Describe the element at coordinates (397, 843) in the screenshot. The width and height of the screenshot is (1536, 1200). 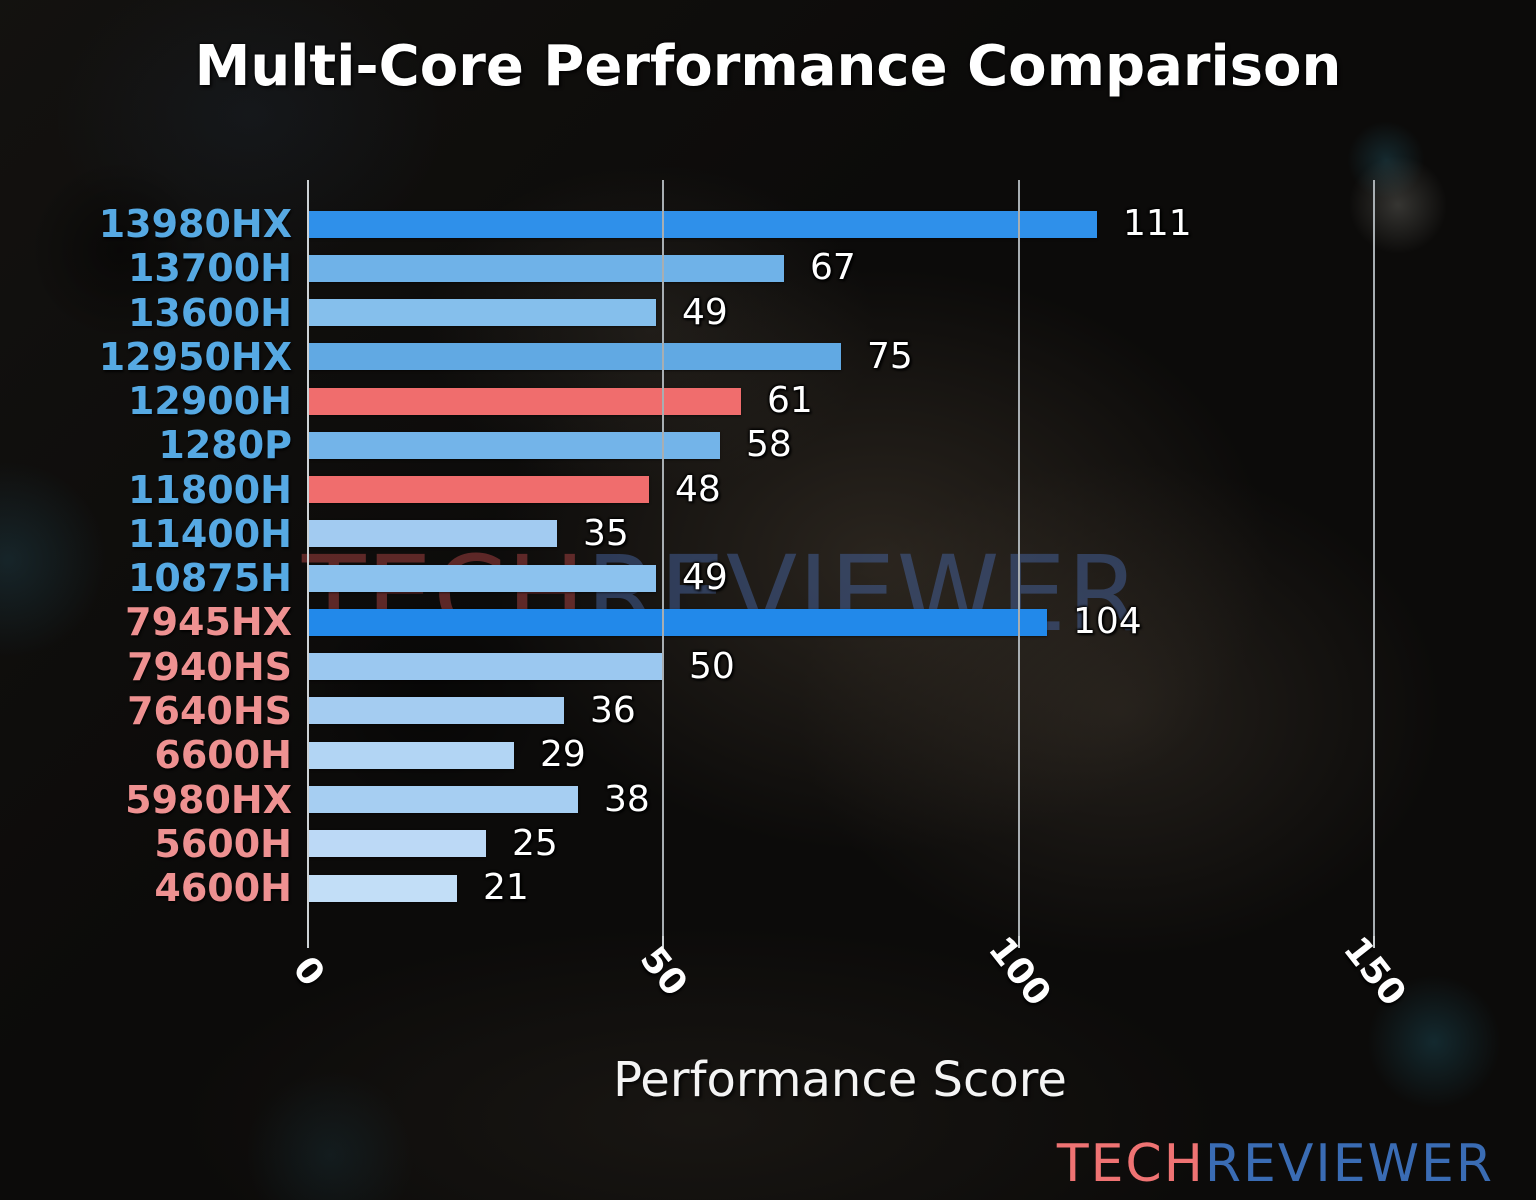
I see `bar-5600h` at that location.